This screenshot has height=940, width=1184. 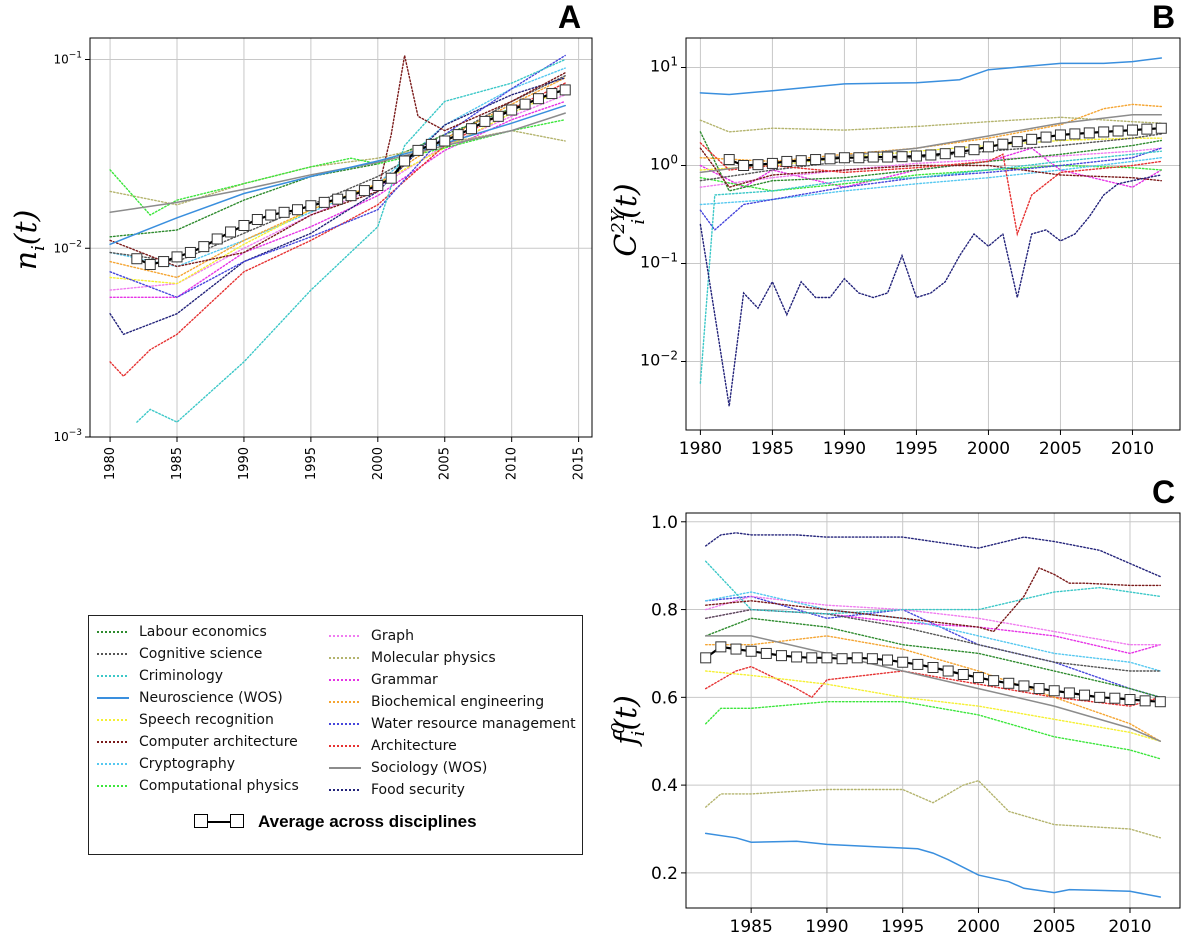 I want to click on series-line-criminology, so click(x=931, y=267).